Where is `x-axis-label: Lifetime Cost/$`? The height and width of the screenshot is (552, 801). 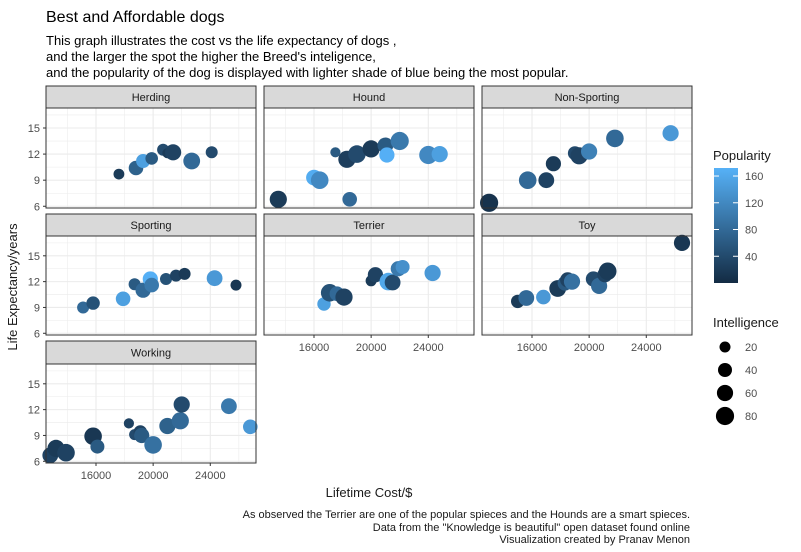 x-axis-label: Lifetime Cost/$ is located at coordinates (369, 492).